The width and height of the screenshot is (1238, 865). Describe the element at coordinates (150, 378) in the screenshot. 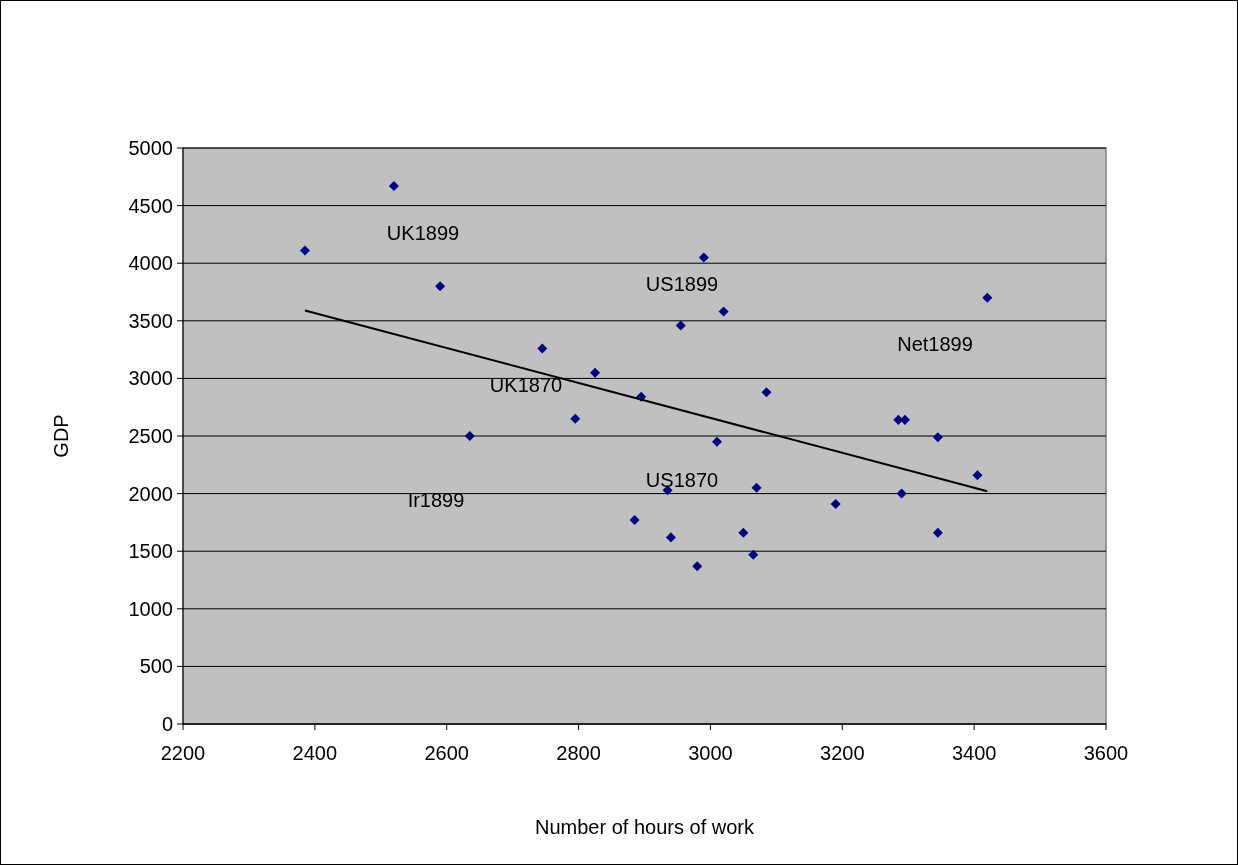

I see `y-tick-label: 3000` at that location.